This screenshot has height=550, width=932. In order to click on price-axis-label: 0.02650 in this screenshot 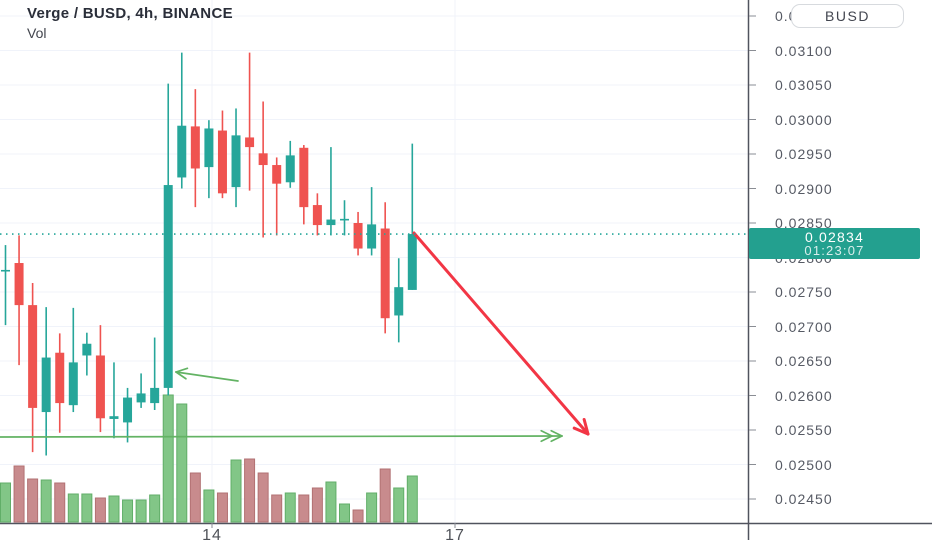, I will do `click(804, 361)`.